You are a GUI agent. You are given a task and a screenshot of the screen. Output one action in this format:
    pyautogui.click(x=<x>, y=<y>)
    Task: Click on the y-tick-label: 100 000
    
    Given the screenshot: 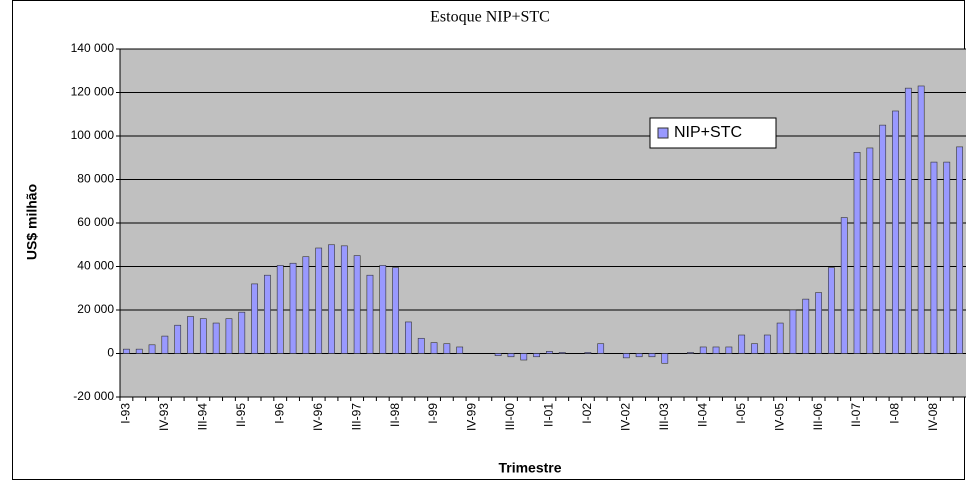 What is the action you would take?
    pyautogui.click(x=93, y=135)
    